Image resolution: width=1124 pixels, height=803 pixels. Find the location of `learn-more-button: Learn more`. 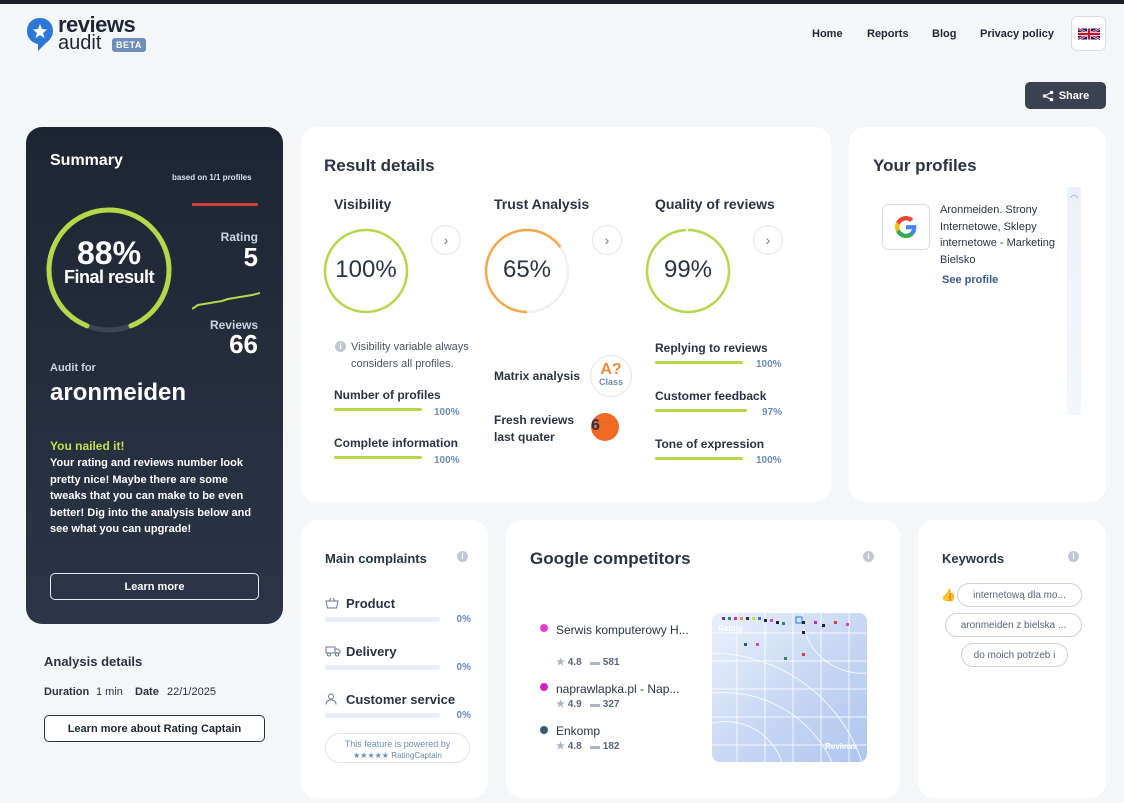

learn-more-button: Learn more is located at coordinates (154, 586).